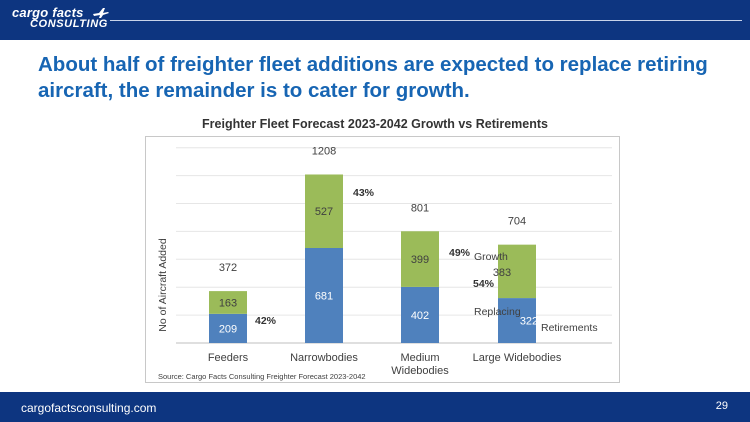  Describe the element at coordinates (420, 371) in the screenshot. I see `category-tick-label: Widebodies` at that location.